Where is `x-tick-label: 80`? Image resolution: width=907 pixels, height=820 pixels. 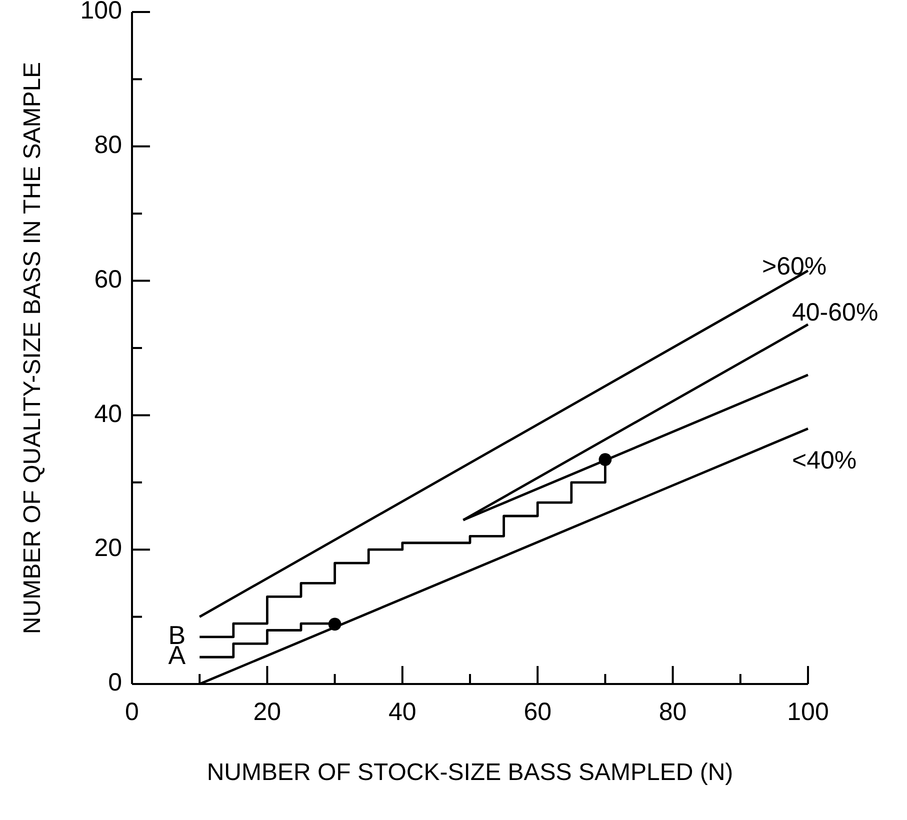
x-tick-label: 80 is located at coordinates (672, 712).